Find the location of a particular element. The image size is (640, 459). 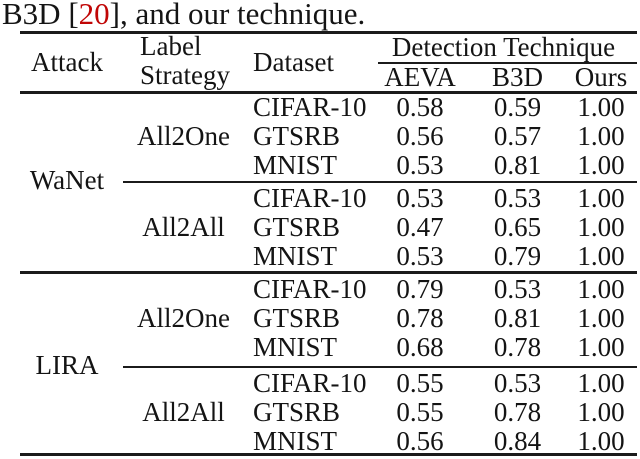

aeva-value-cell: 0.58 is located at coordinates (420, 107).